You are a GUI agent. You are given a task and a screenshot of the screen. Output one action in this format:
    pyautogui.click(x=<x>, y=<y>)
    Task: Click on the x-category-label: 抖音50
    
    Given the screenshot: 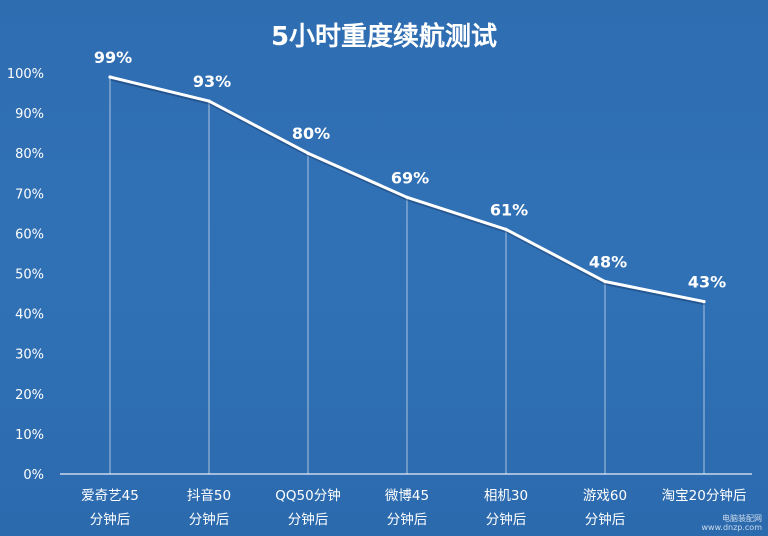 What is the action you would take?
    pyautogui.click(x=209, y=495)
    